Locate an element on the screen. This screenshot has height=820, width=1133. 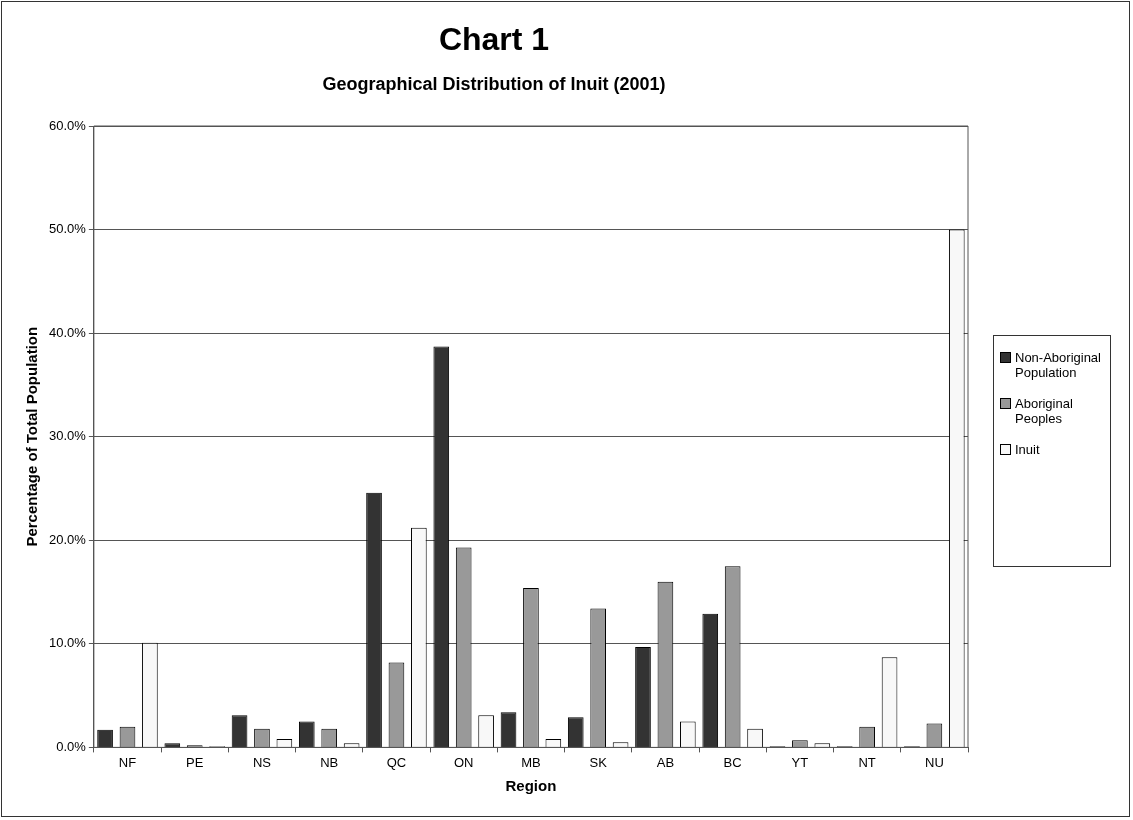
x-tick-label: YT is located at coordinates (800, 762).